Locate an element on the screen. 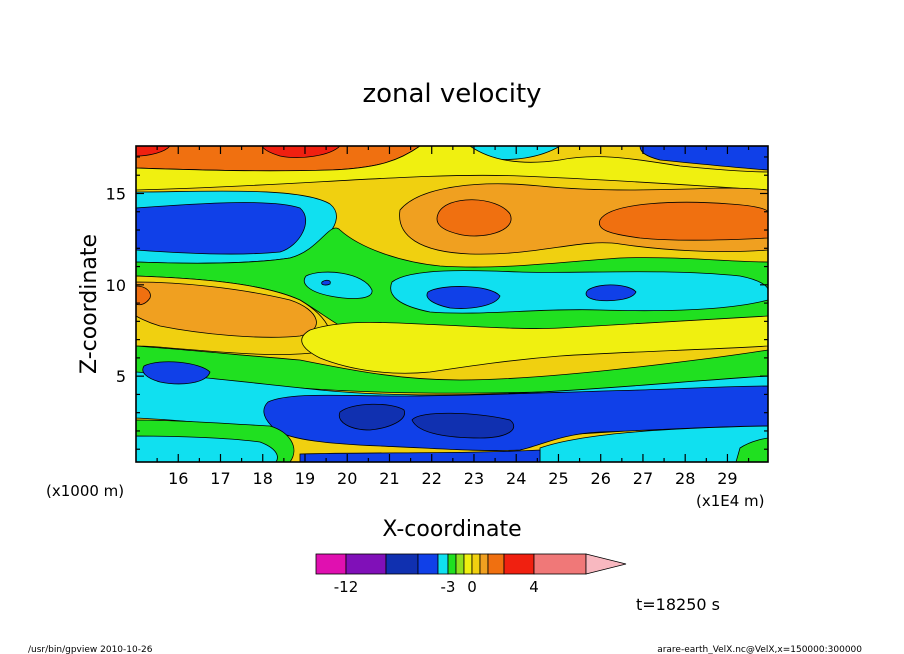 This screenshot has width=904, height=654. x-tick-label: 20 is located at coordinates (347, 478).